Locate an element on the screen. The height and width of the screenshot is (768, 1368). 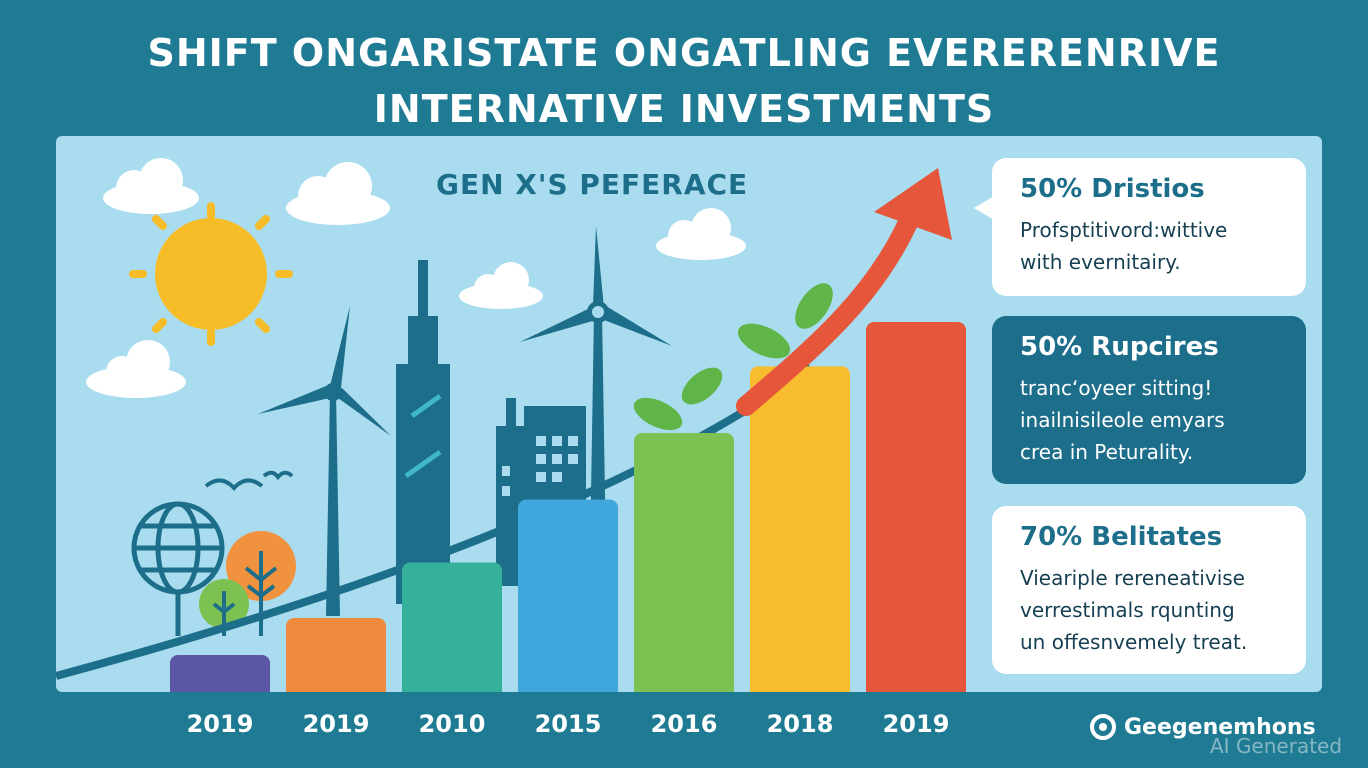
brand-name: Geegenemhons is located at coordinates (1220, 727).